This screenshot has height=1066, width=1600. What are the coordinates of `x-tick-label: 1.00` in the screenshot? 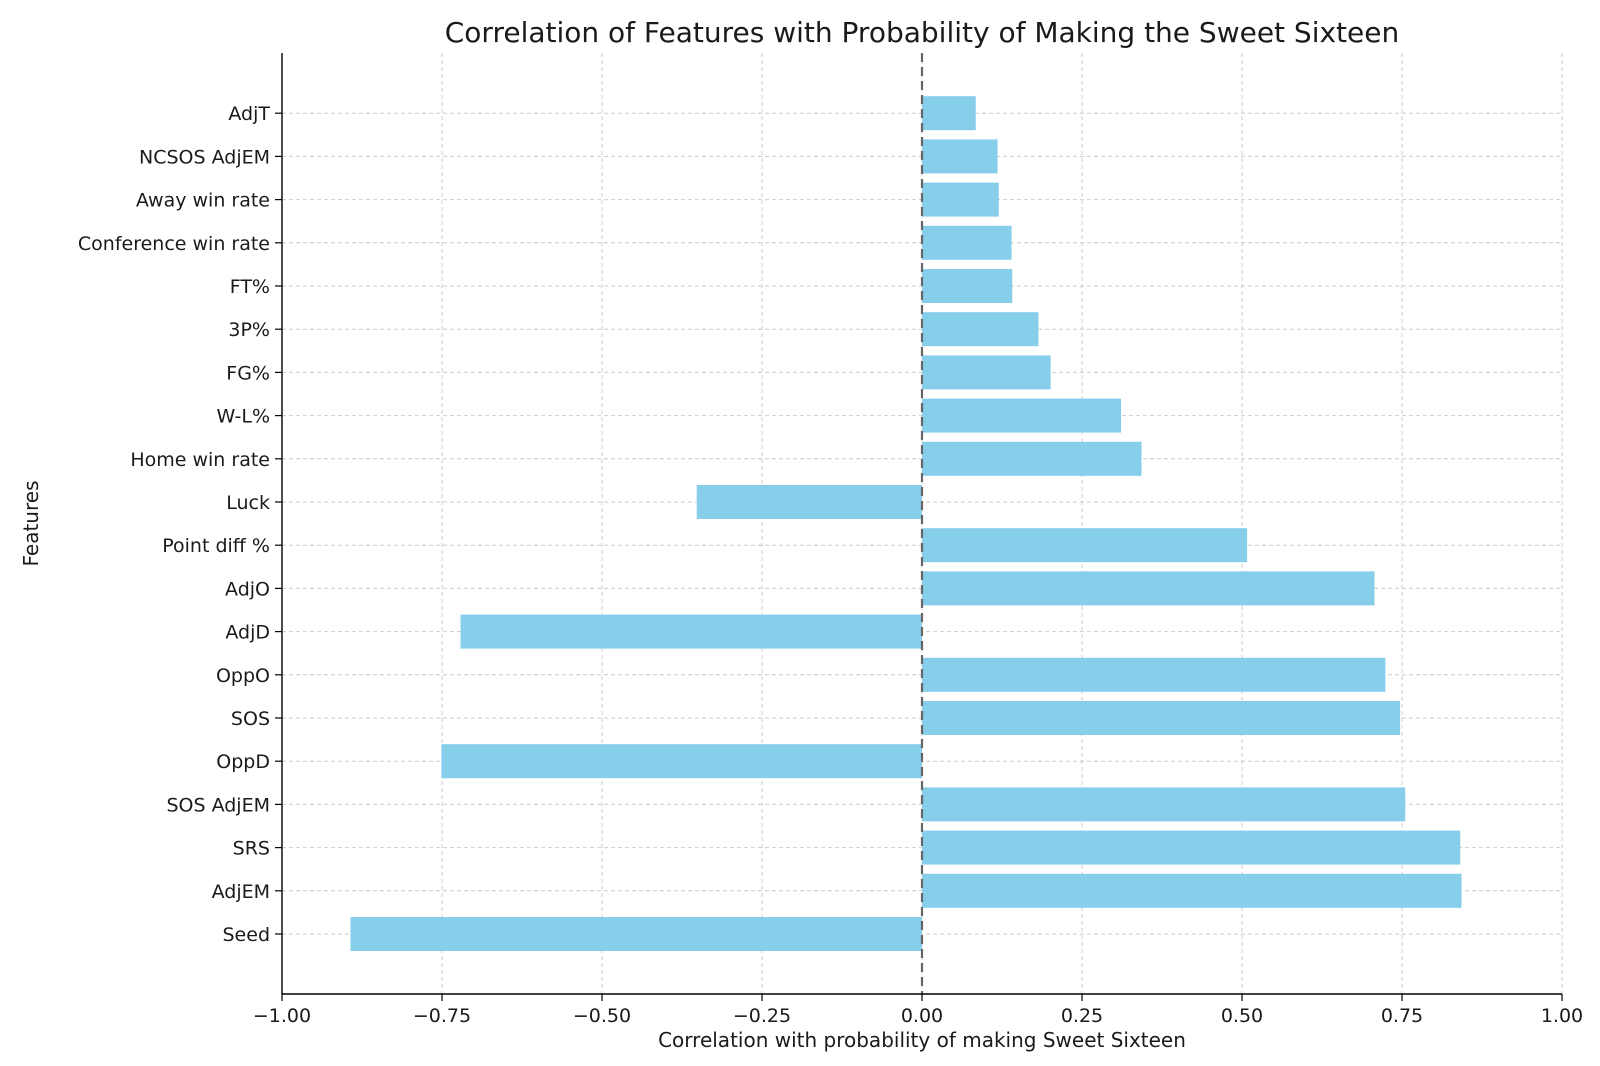 It's located at (1562, 1016).